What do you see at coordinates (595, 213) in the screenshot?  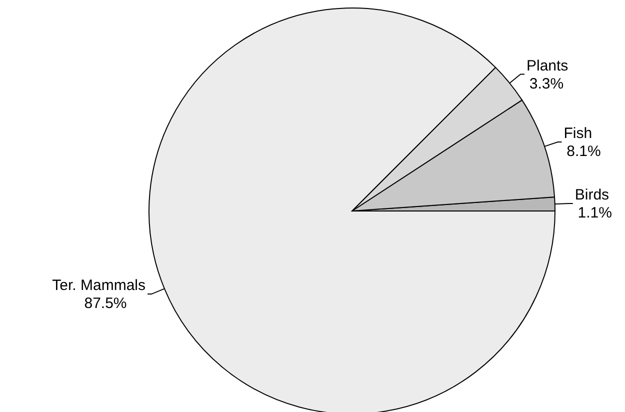 I see `data-label: 1.1%` at bounding box center [595, 213].